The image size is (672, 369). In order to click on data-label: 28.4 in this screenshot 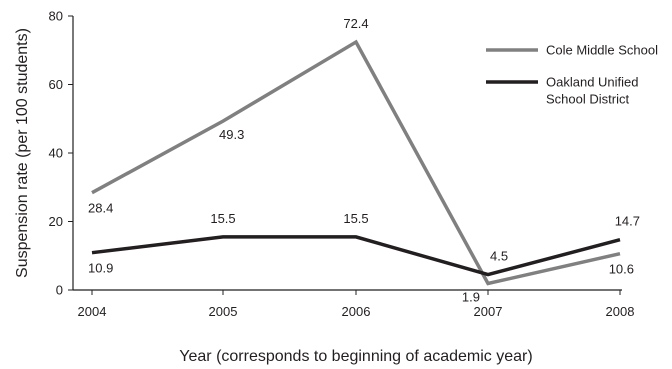, I will do `click(100, 208)`.